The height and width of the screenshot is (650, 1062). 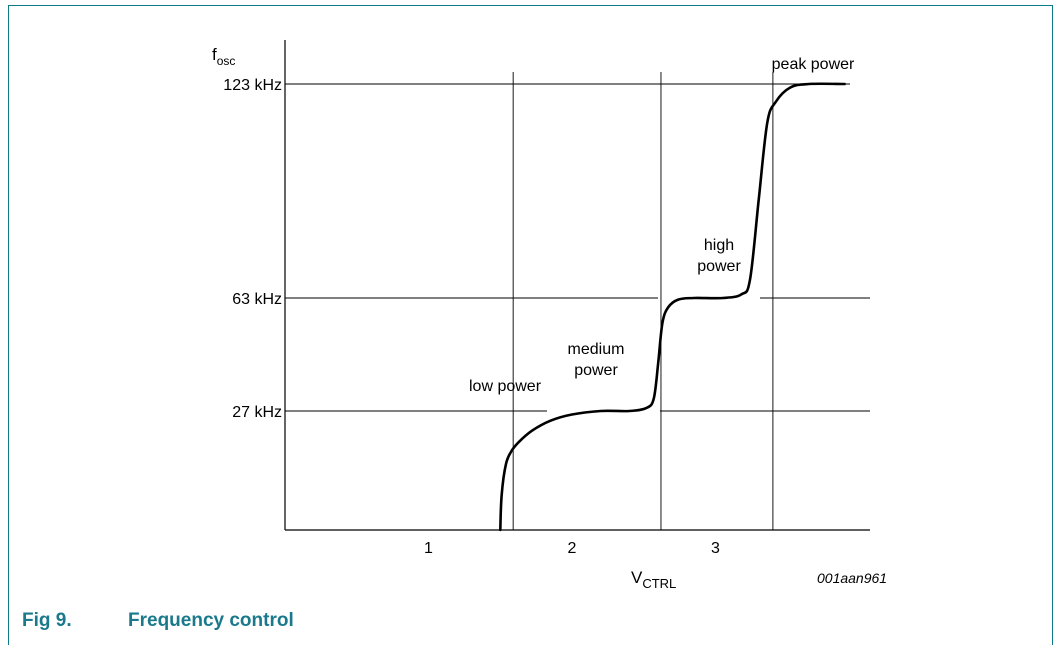 I want to click on figure-title: Frequency control, so click(x=211, y=620).